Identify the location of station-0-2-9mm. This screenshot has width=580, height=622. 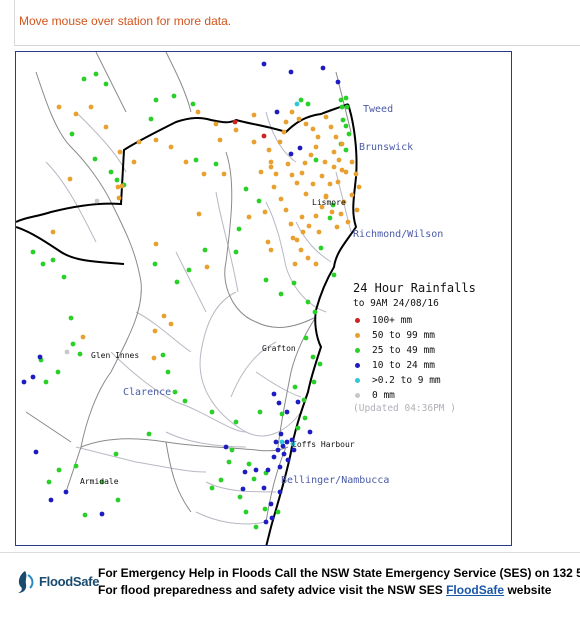
(293, 444).